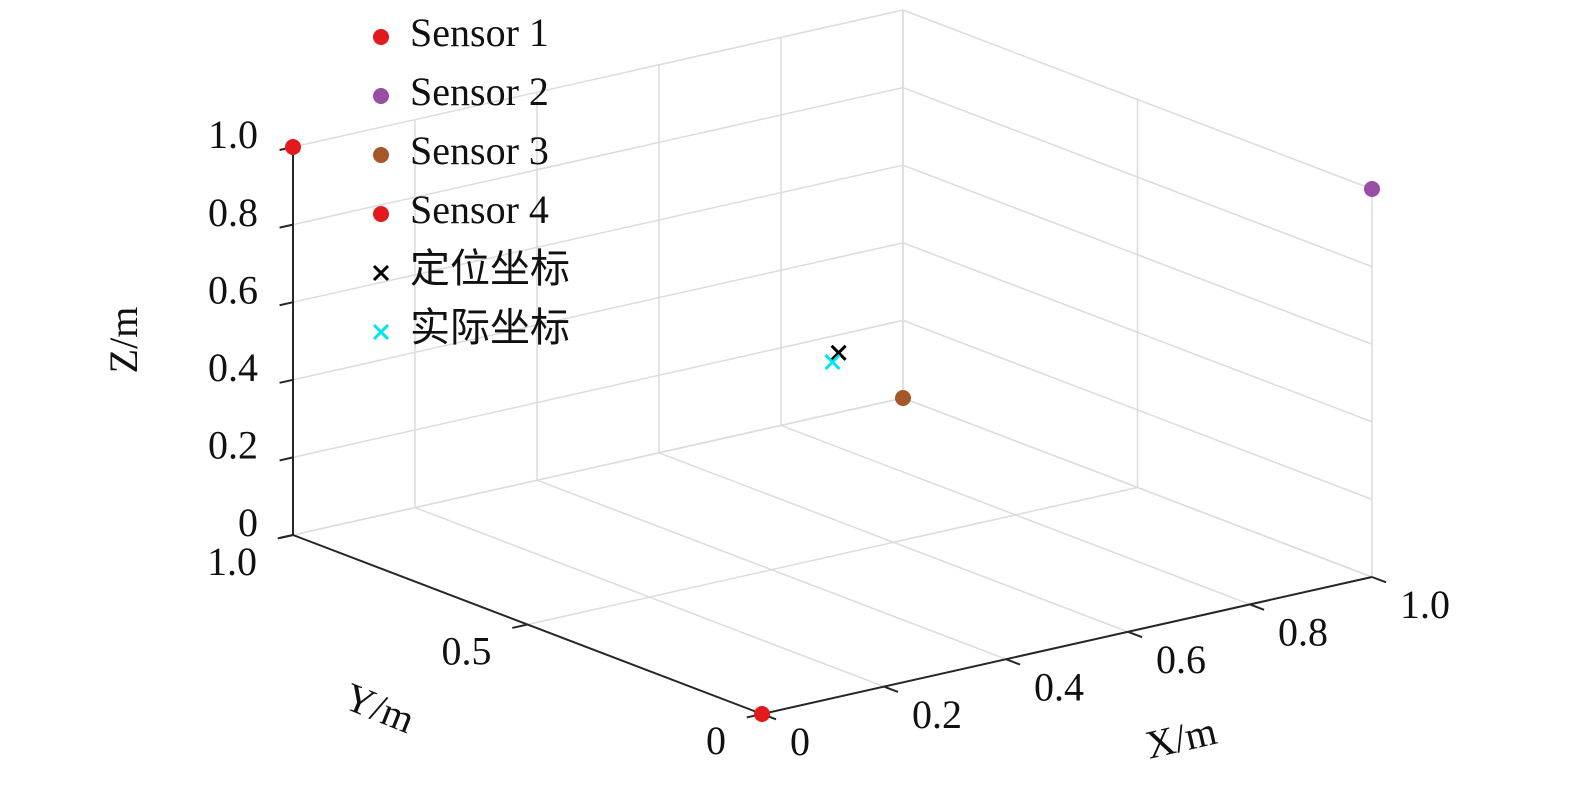 The width and height of the screenshot is (1575, 797). I want to click on legend-label: 定位坐标, so click(490, 268).